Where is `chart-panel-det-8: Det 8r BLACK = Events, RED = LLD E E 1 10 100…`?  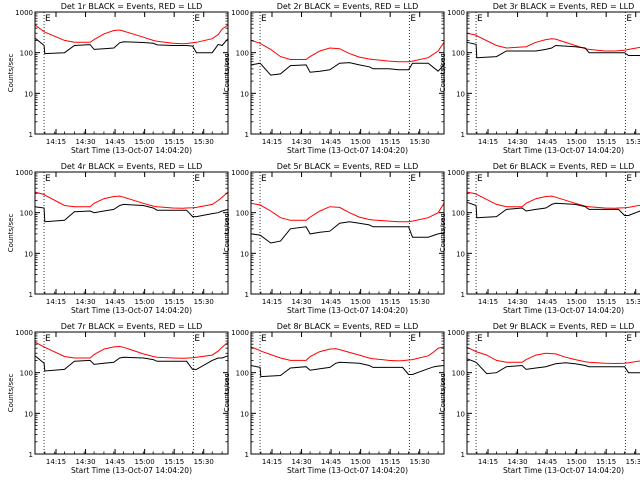 chart-panel-det-8: Det 8r BLACK = Events, RED = LLD E E 1 10 100… is located at coordinates (334, 398).